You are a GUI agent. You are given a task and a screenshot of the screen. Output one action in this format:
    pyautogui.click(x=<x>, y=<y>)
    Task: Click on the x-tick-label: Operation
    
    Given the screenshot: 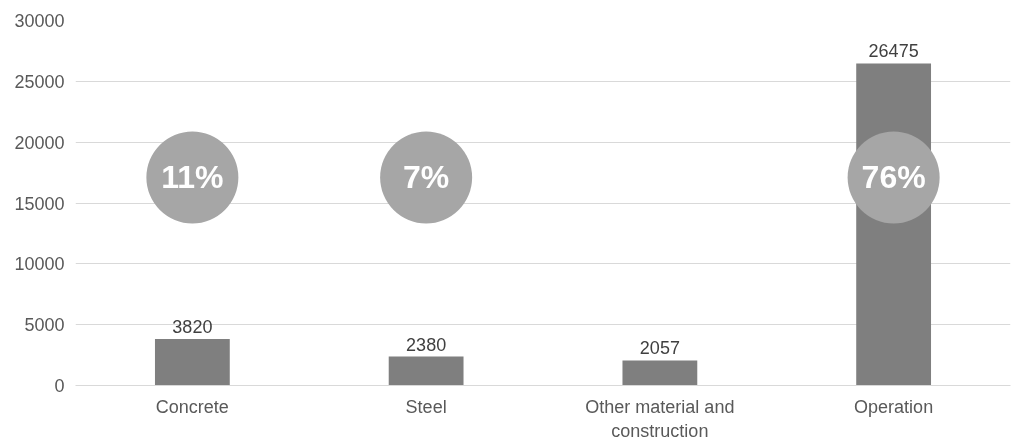 What is the action you would take?
    pyautogui.click(x=894, y=406)
    